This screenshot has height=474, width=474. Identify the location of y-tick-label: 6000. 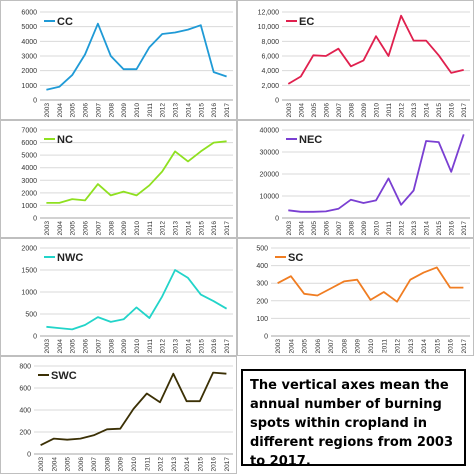
(29, 13).